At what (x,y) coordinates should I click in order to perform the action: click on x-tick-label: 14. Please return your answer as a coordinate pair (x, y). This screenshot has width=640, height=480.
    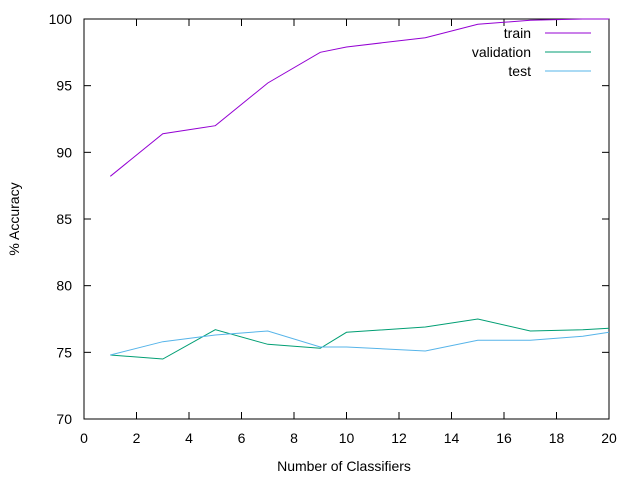
    Looking at the image, I should click on (452, 438).